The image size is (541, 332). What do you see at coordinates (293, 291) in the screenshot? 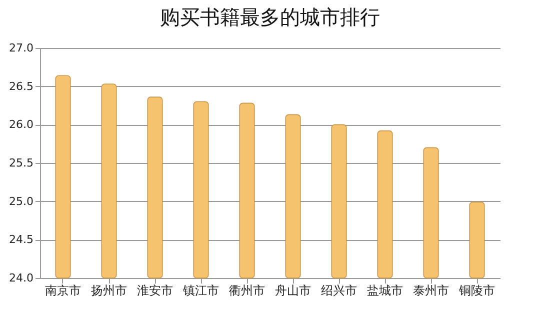
I see `x-tick-label: 舟山市` at bounding box center [293, 291].